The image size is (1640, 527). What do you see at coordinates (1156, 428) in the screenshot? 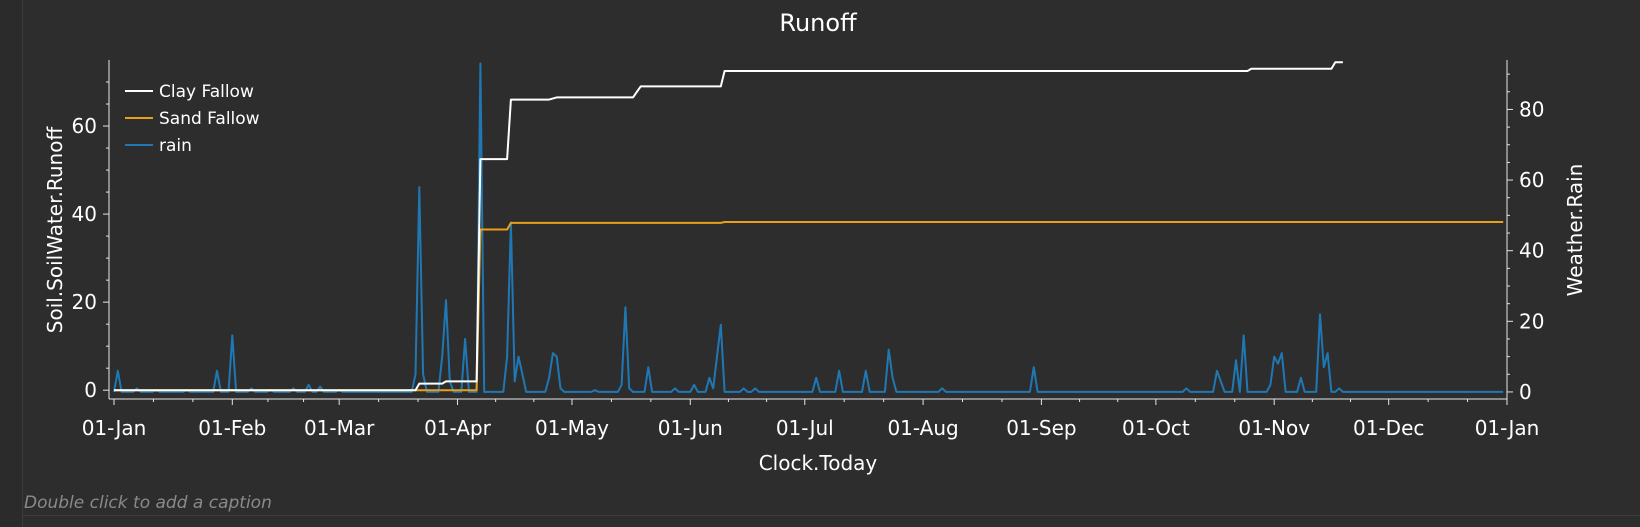
I see `x-tick-label: 01-Oct` at bounding box center [1156, 428].